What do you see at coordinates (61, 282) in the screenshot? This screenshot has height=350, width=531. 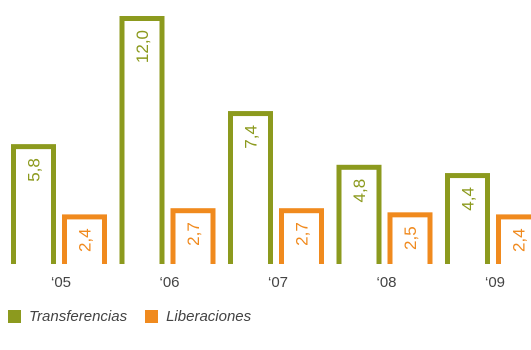 I see `category-label-0: ‘05` at bounding box center [61, 282].